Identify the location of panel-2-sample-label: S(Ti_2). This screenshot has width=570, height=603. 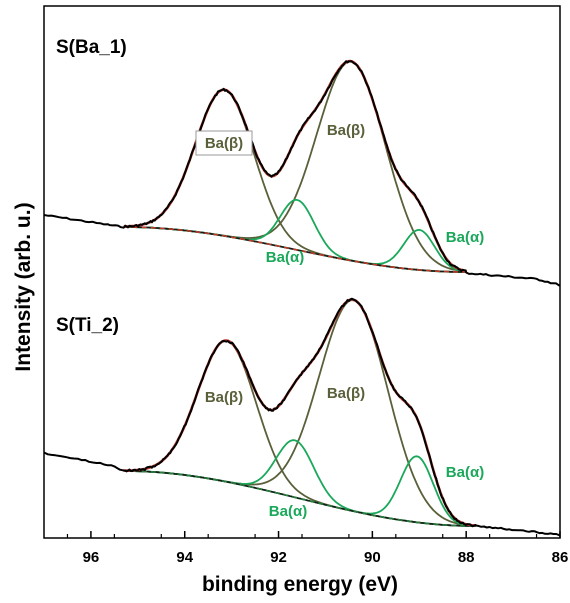
(87, 325).